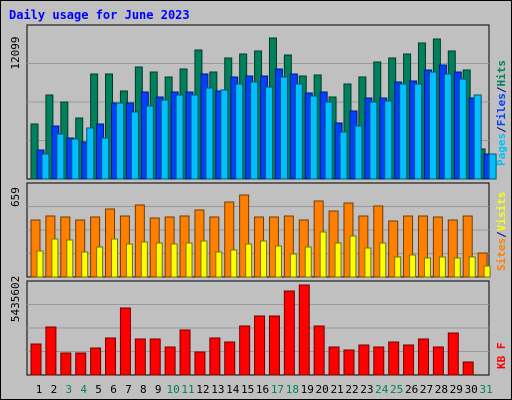 The width and height of the screenshot is (512, 400). Describe the element at coordinates (411, 389) in the screenshot. I see `x-tick-label-day-26: 26` at that location.